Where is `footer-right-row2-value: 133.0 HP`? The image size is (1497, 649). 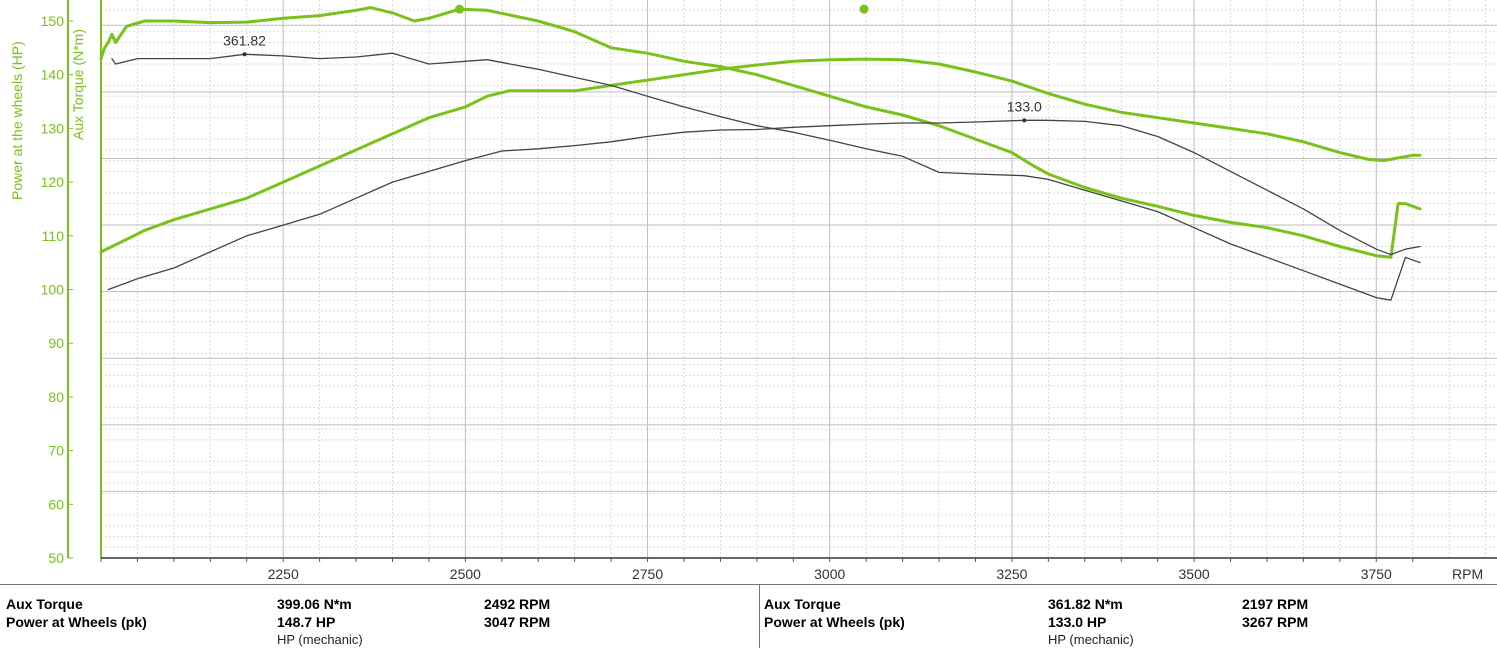 footer-right-row2-value: 133.0 HP is located at coordinates (1077, 622).